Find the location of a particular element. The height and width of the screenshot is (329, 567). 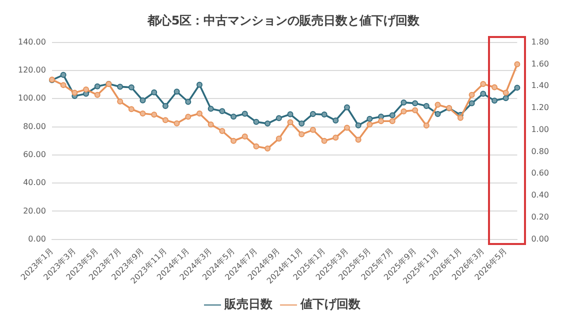

y2-tick-label: 0.20 is located at coordinates (540, 217).